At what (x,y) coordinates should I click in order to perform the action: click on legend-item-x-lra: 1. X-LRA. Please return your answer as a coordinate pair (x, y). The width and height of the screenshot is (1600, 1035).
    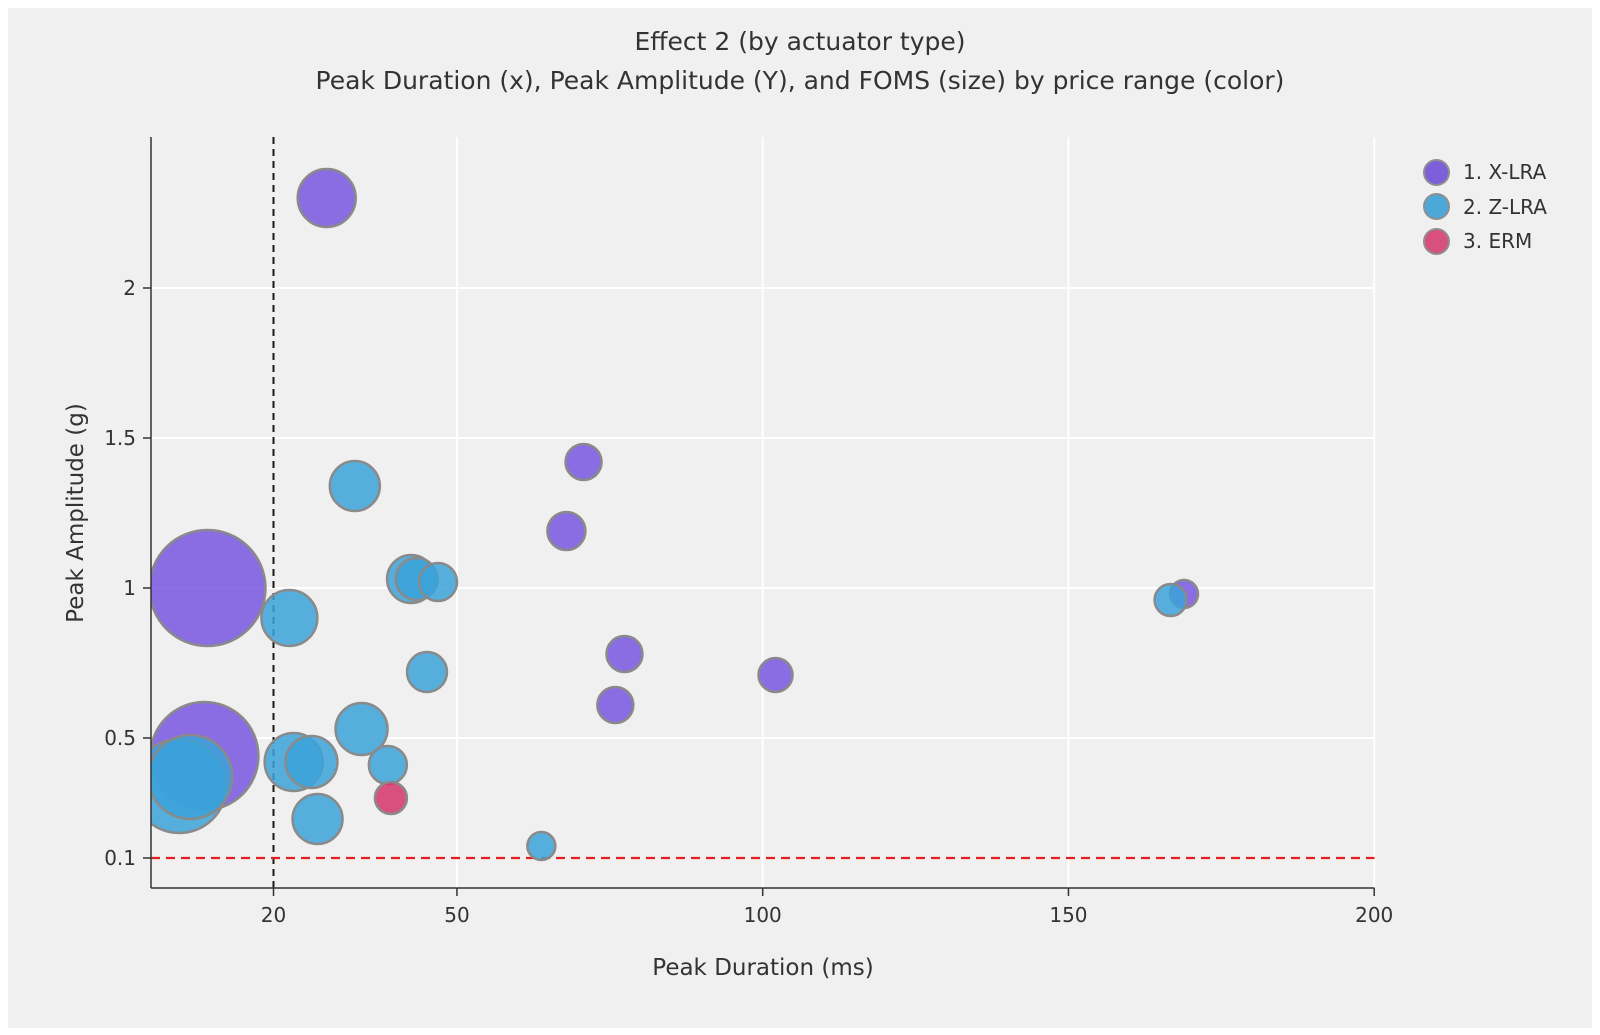
    Looking at the image, I should click on (1485, 172).